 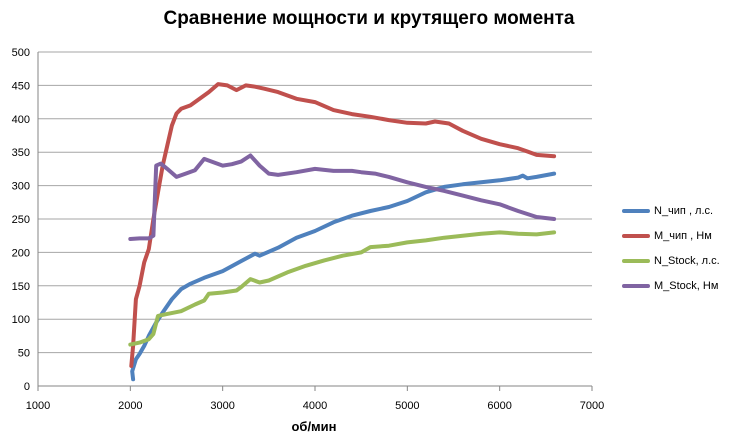 What do you see at coordinates (38, 406) in the screenshot?
I see `x-tick-label: 1000` at bounding box center [38, 406].